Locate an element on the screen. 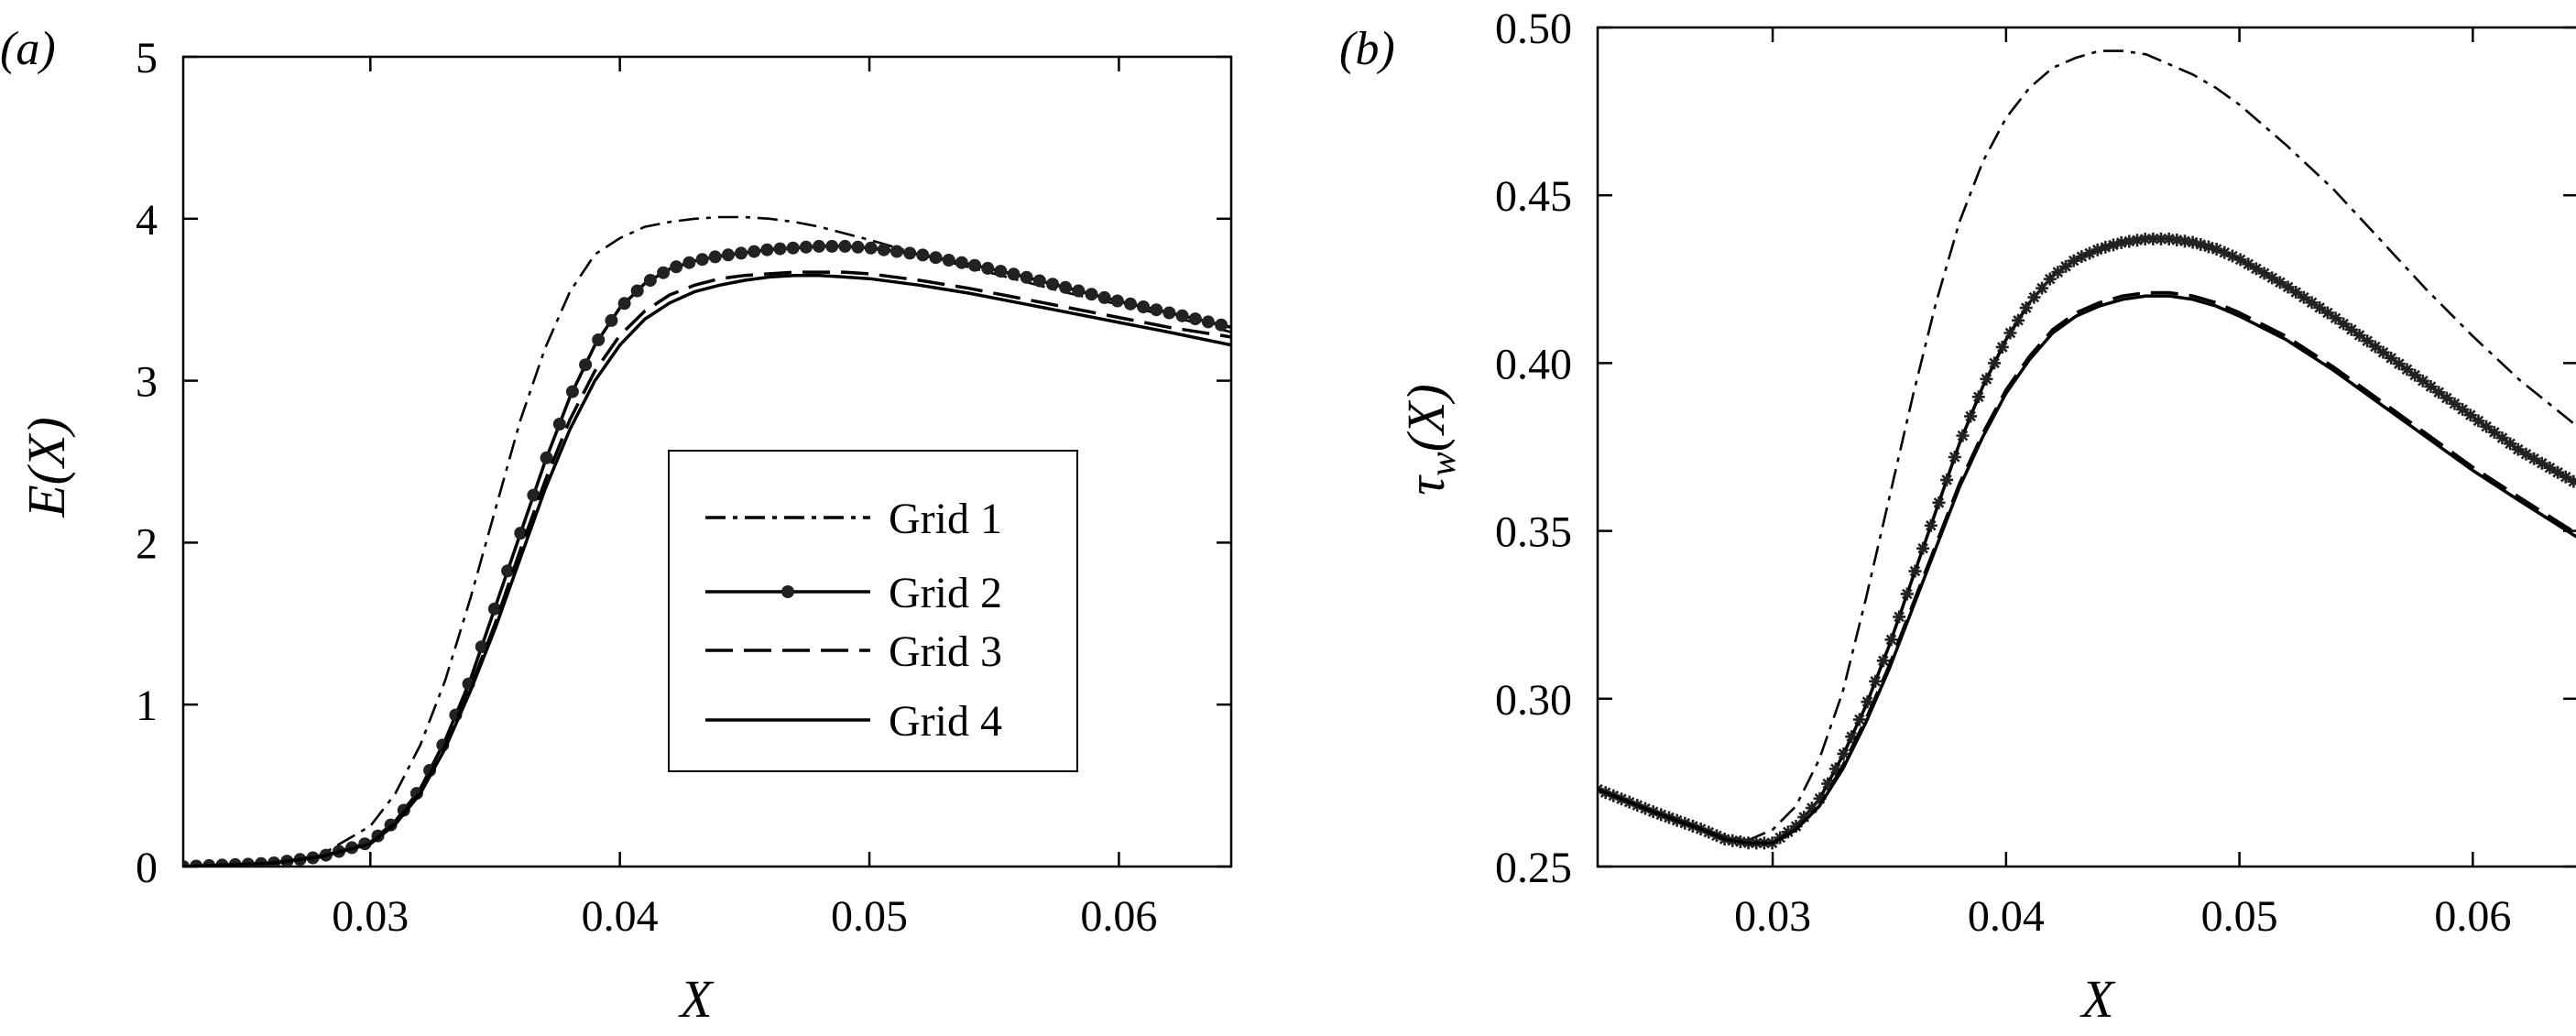 The image size is (2576, 1036). ytick-label-b-3: 0.40 is located at coordinates (1534, 364).